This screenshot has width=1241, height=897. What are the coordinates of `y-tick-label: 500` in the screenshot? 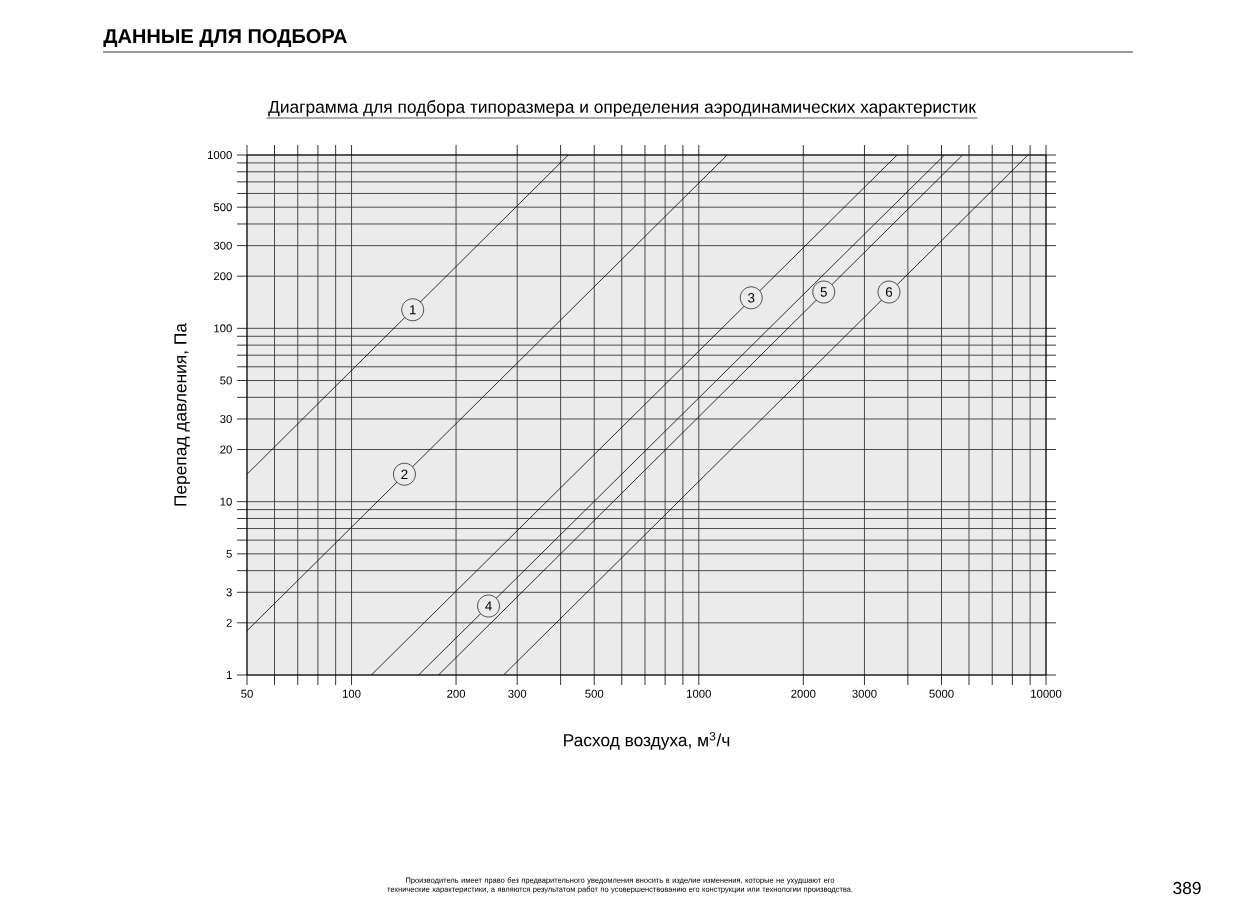 It's located at (222, 207).